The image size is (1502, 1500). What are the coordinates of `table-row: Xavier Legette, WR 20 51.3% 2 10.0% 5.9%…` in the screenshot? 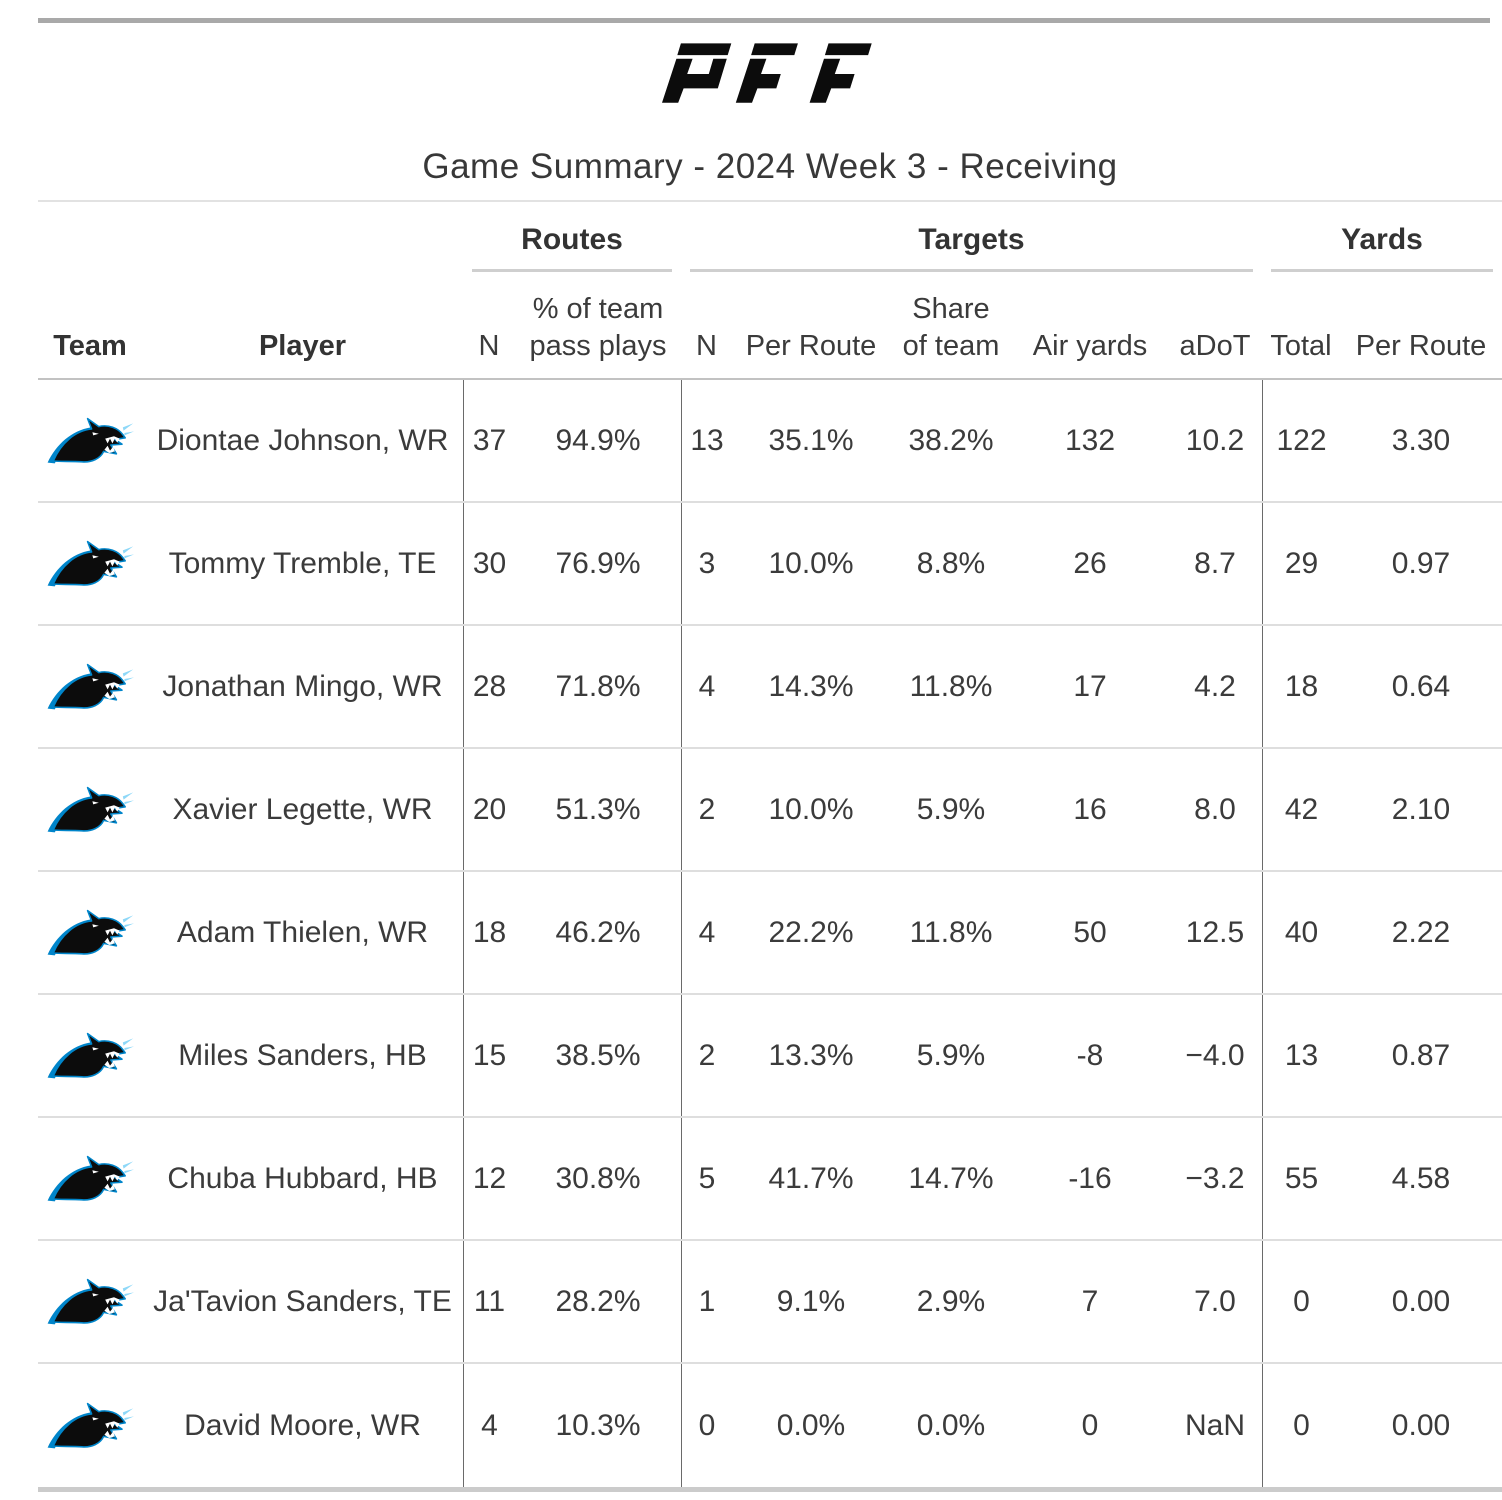 It's located at (770, 810).